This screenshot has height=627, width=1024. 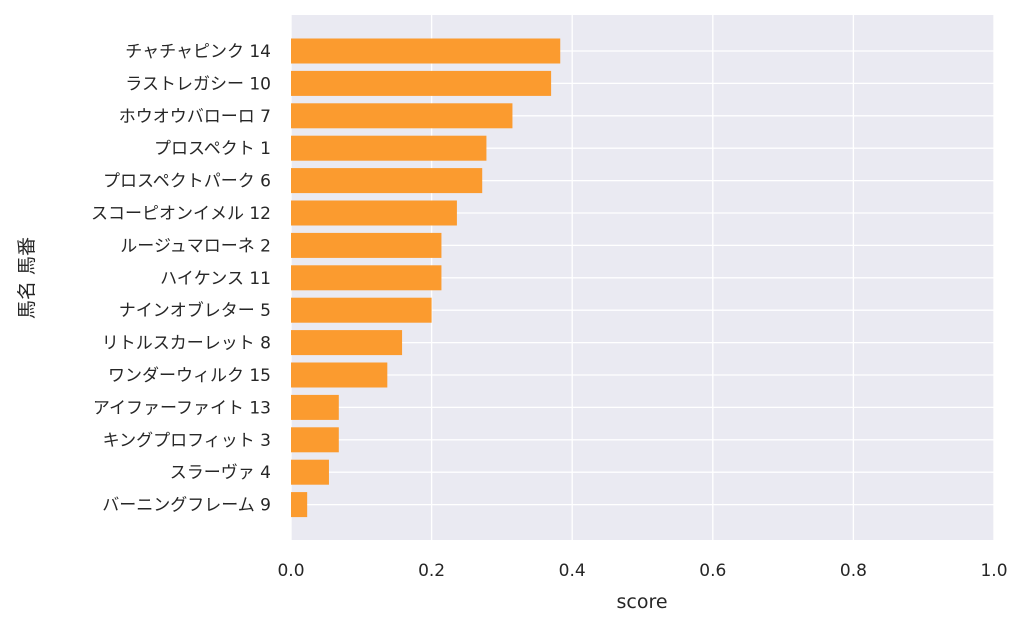 I want to click on category-label: キングプロフィット 3, so click(x=187, y=441).